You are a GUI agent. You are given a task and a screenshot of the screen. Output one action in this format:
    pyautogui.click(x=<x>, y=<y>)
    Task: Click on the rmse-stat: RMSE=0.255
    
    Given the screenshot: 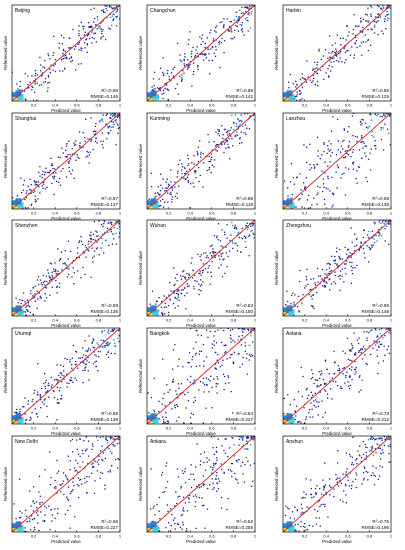 What is the action you would take?
    pyautogui.click(x=240, y=527)
    